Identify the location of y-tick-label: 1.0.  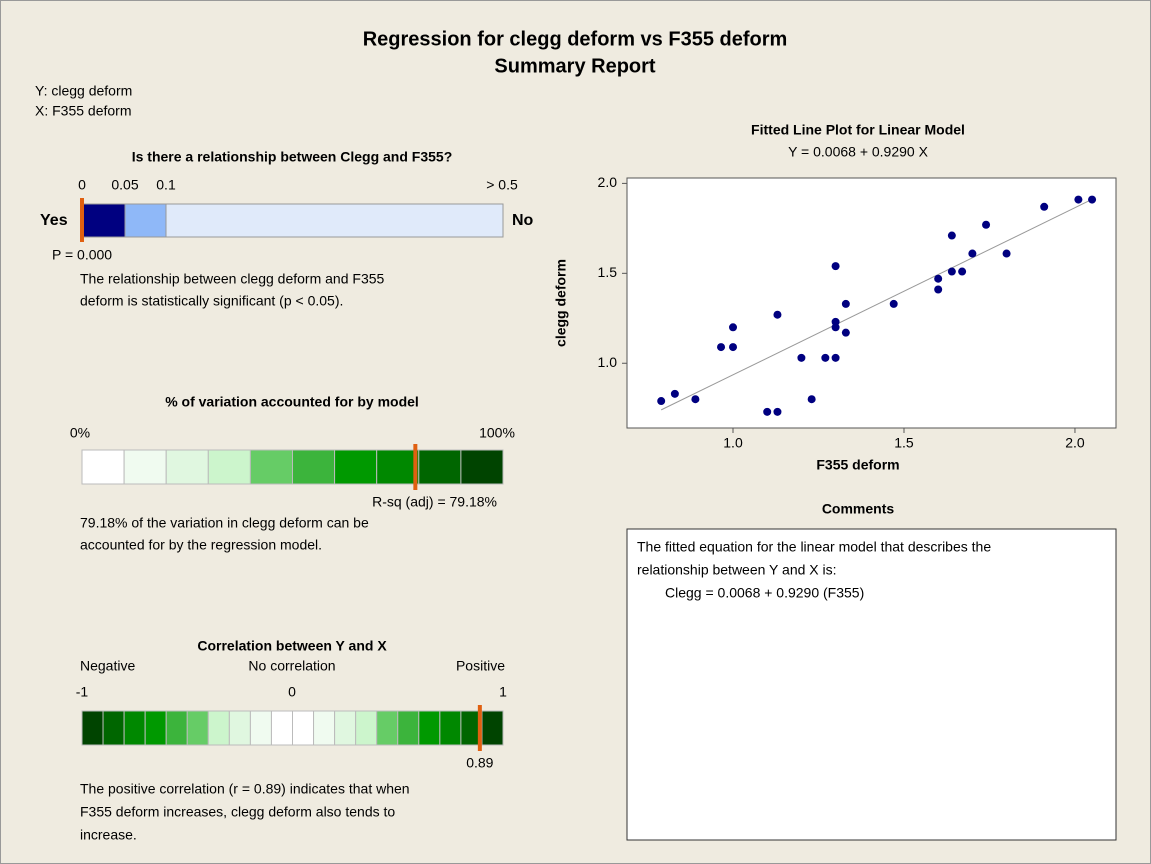
(608, 362).